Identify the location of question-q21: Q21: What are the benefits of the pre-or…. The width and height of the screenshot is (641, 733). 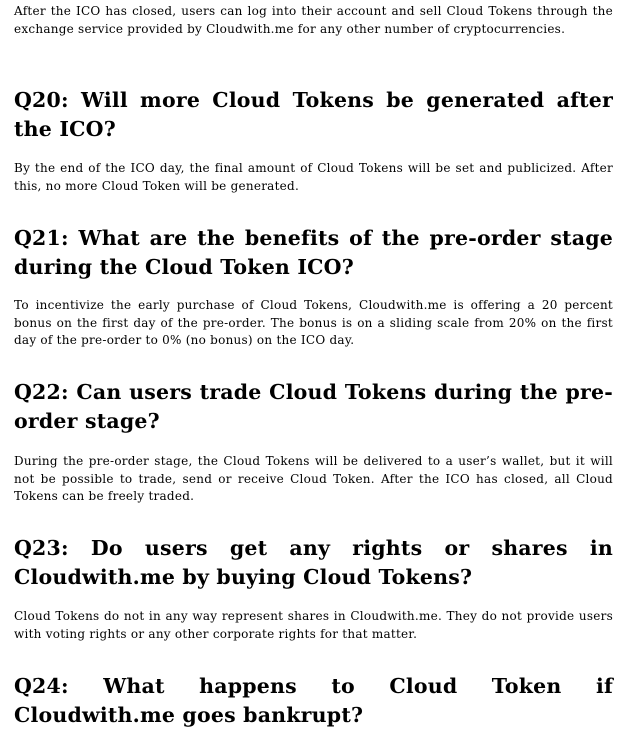
(313, 252).